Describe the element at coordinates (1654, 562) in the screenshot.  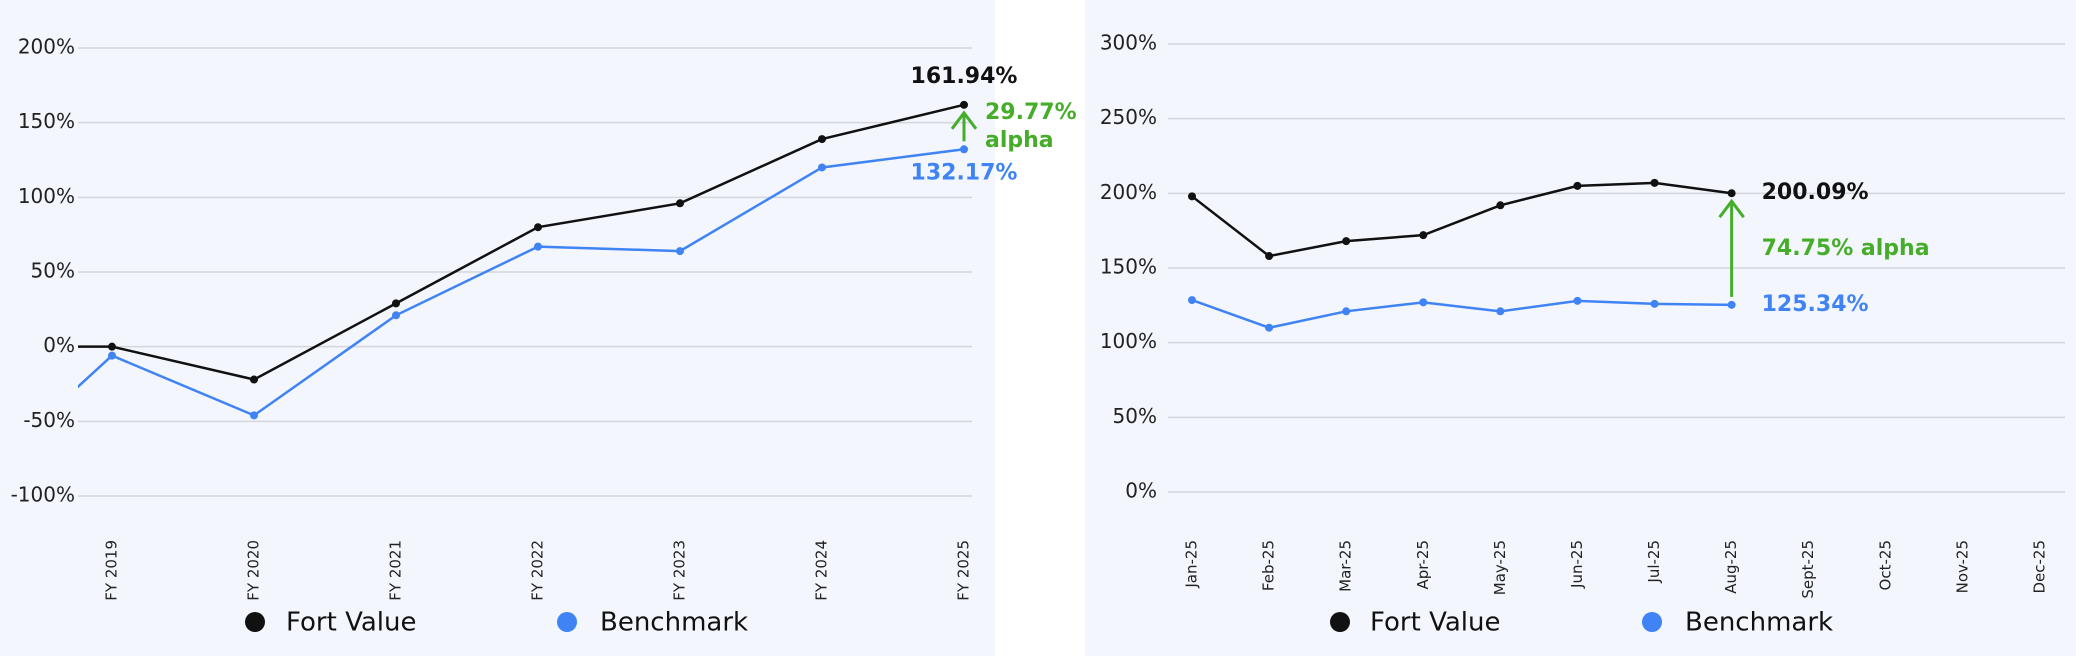
I see `x-tick-label: Jul-25` at that location.